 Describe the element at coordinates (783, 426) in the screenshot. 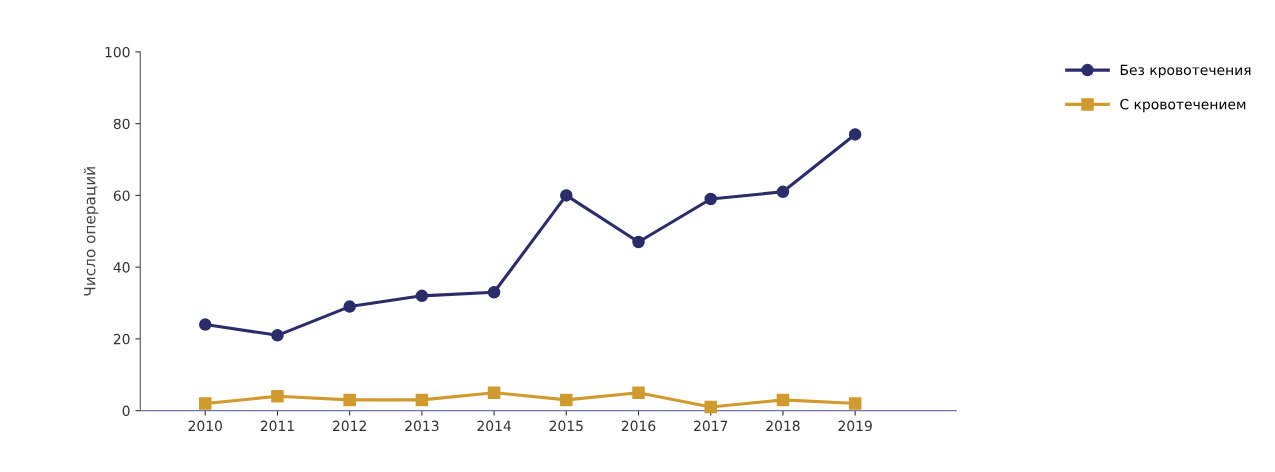

I see `x-tick-label: 2018` at that location.